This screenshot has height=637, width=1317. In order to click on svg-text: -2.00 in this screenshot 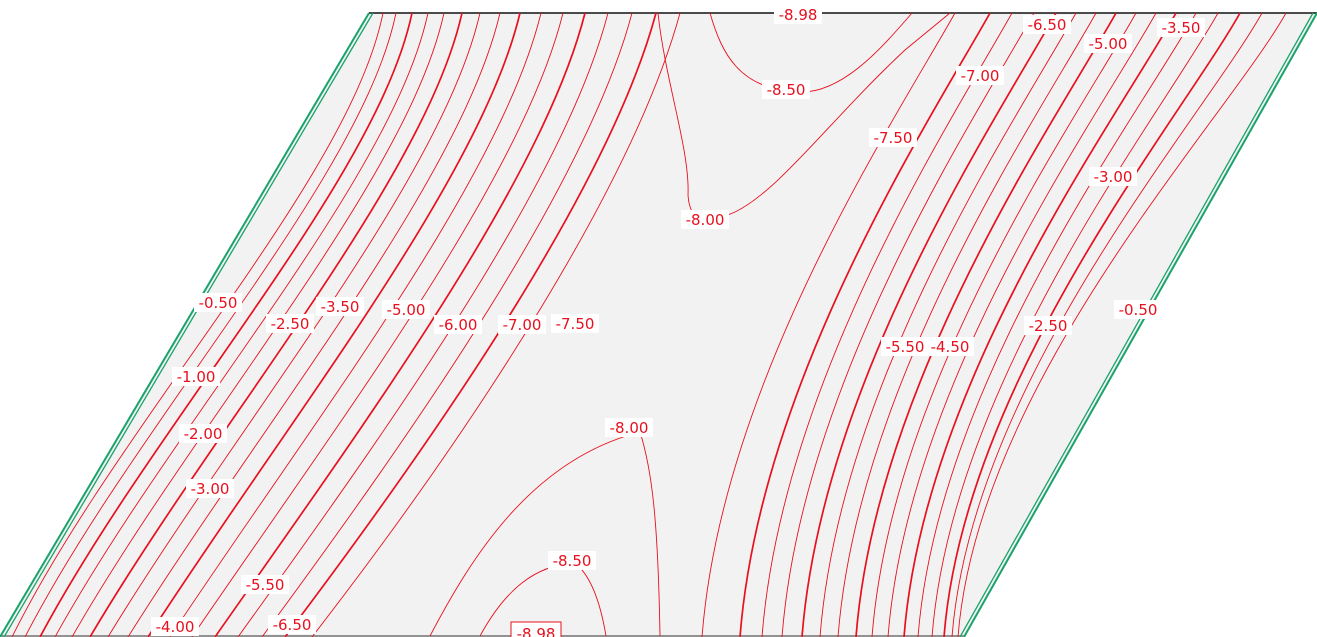, I will do `click(203, 434)`.